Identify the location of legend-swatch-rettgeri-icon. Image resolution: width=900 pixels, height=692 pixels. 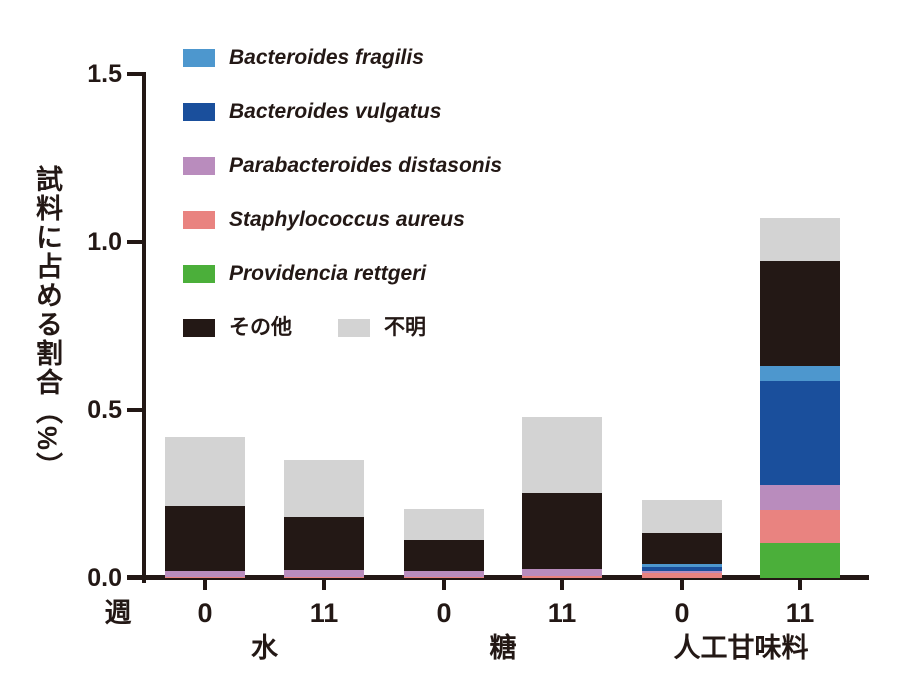
(199, 274).